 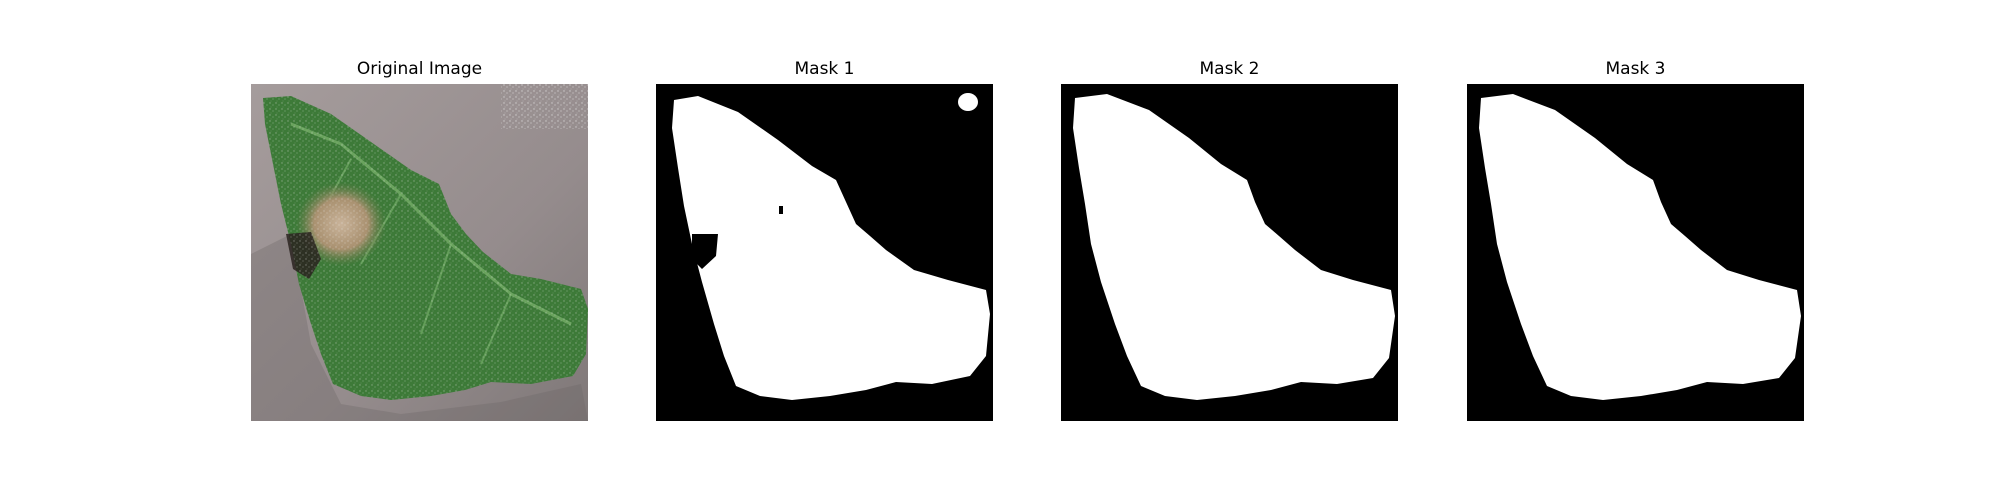 I want to click on mask-3-image, so click(x=1635, y=252).